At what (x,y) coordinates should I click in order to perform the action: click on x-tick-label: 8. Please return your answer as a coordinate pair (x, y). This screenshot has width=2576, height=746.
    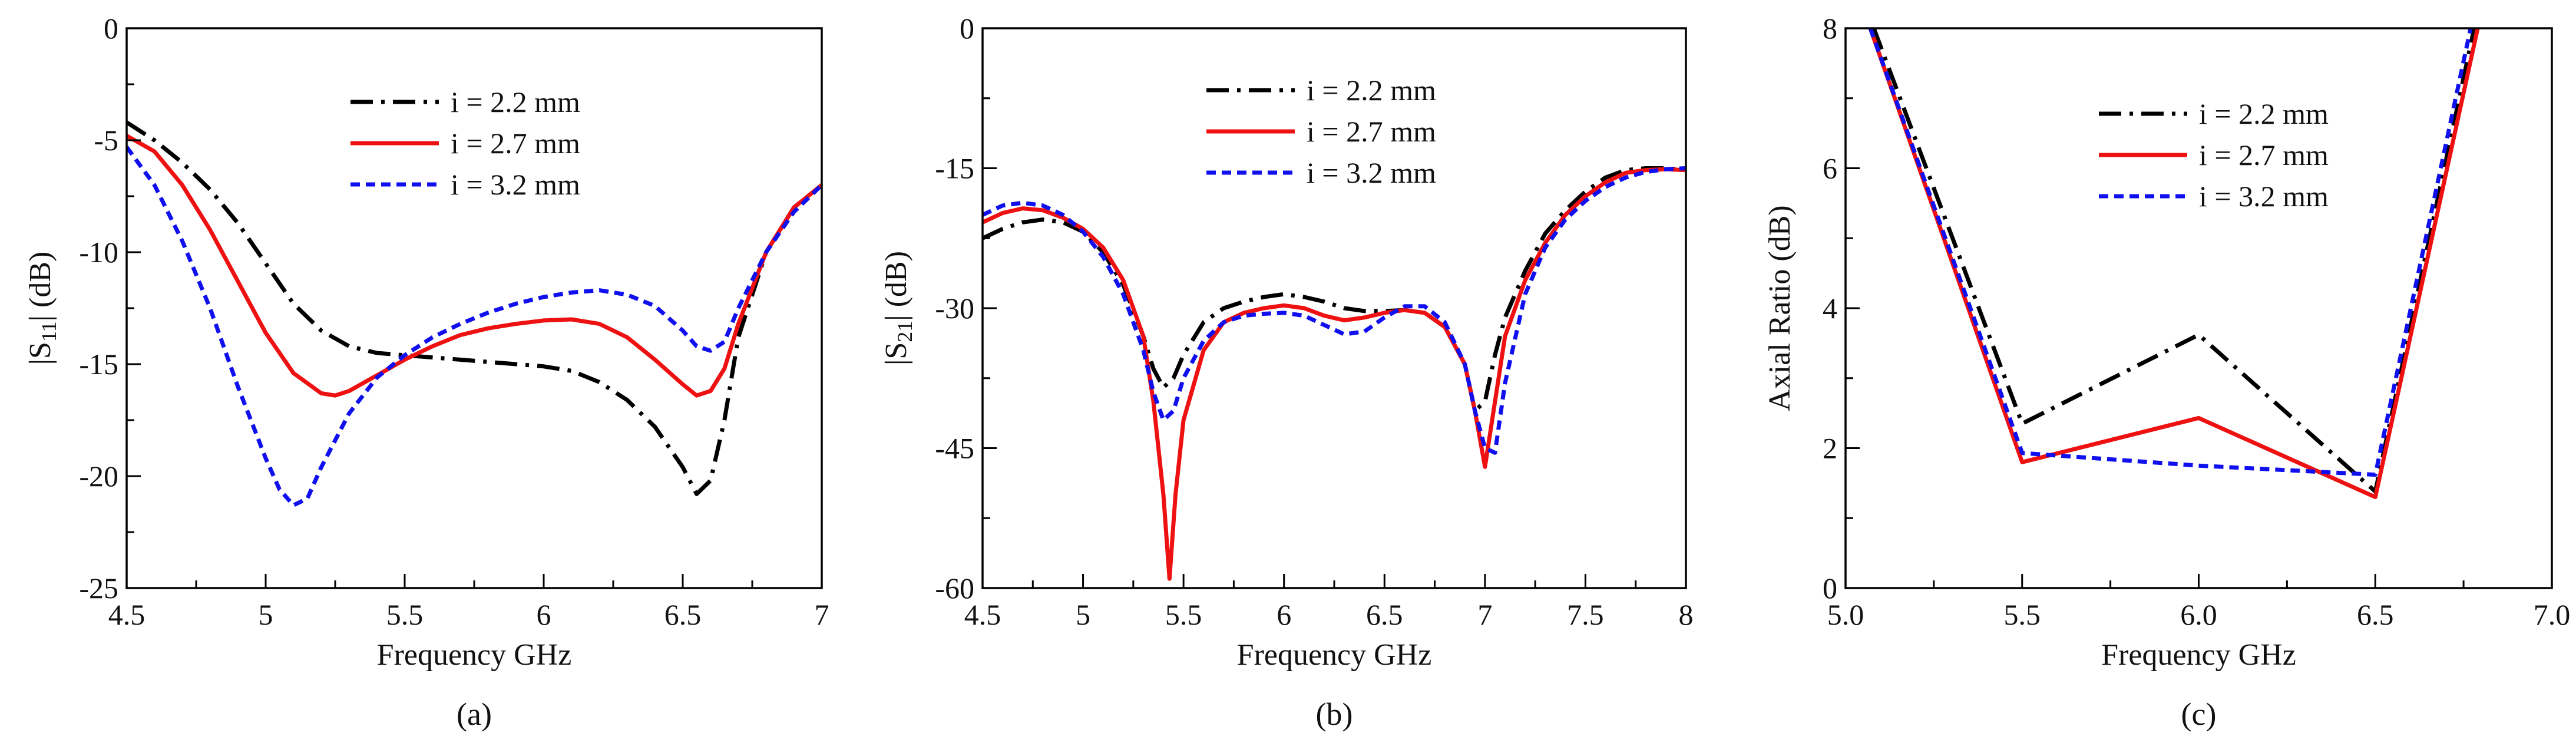
    Looking at the image, I should click on (1686, 615).